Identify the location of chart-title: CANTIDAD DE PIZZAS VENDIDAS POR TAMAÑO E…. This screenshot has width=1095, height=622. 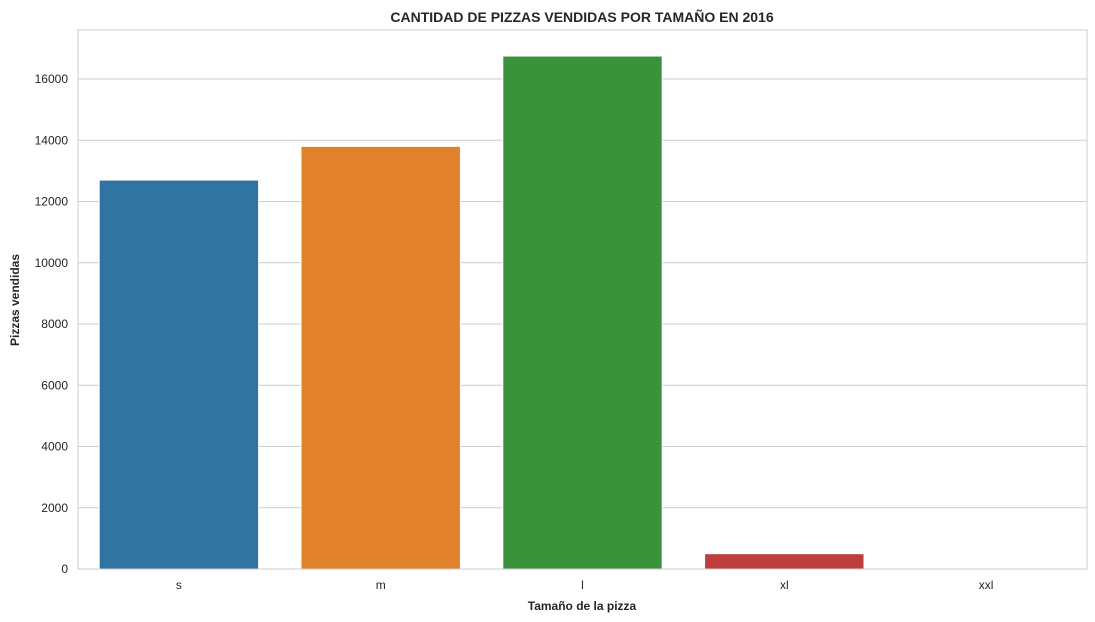
(581, 16).